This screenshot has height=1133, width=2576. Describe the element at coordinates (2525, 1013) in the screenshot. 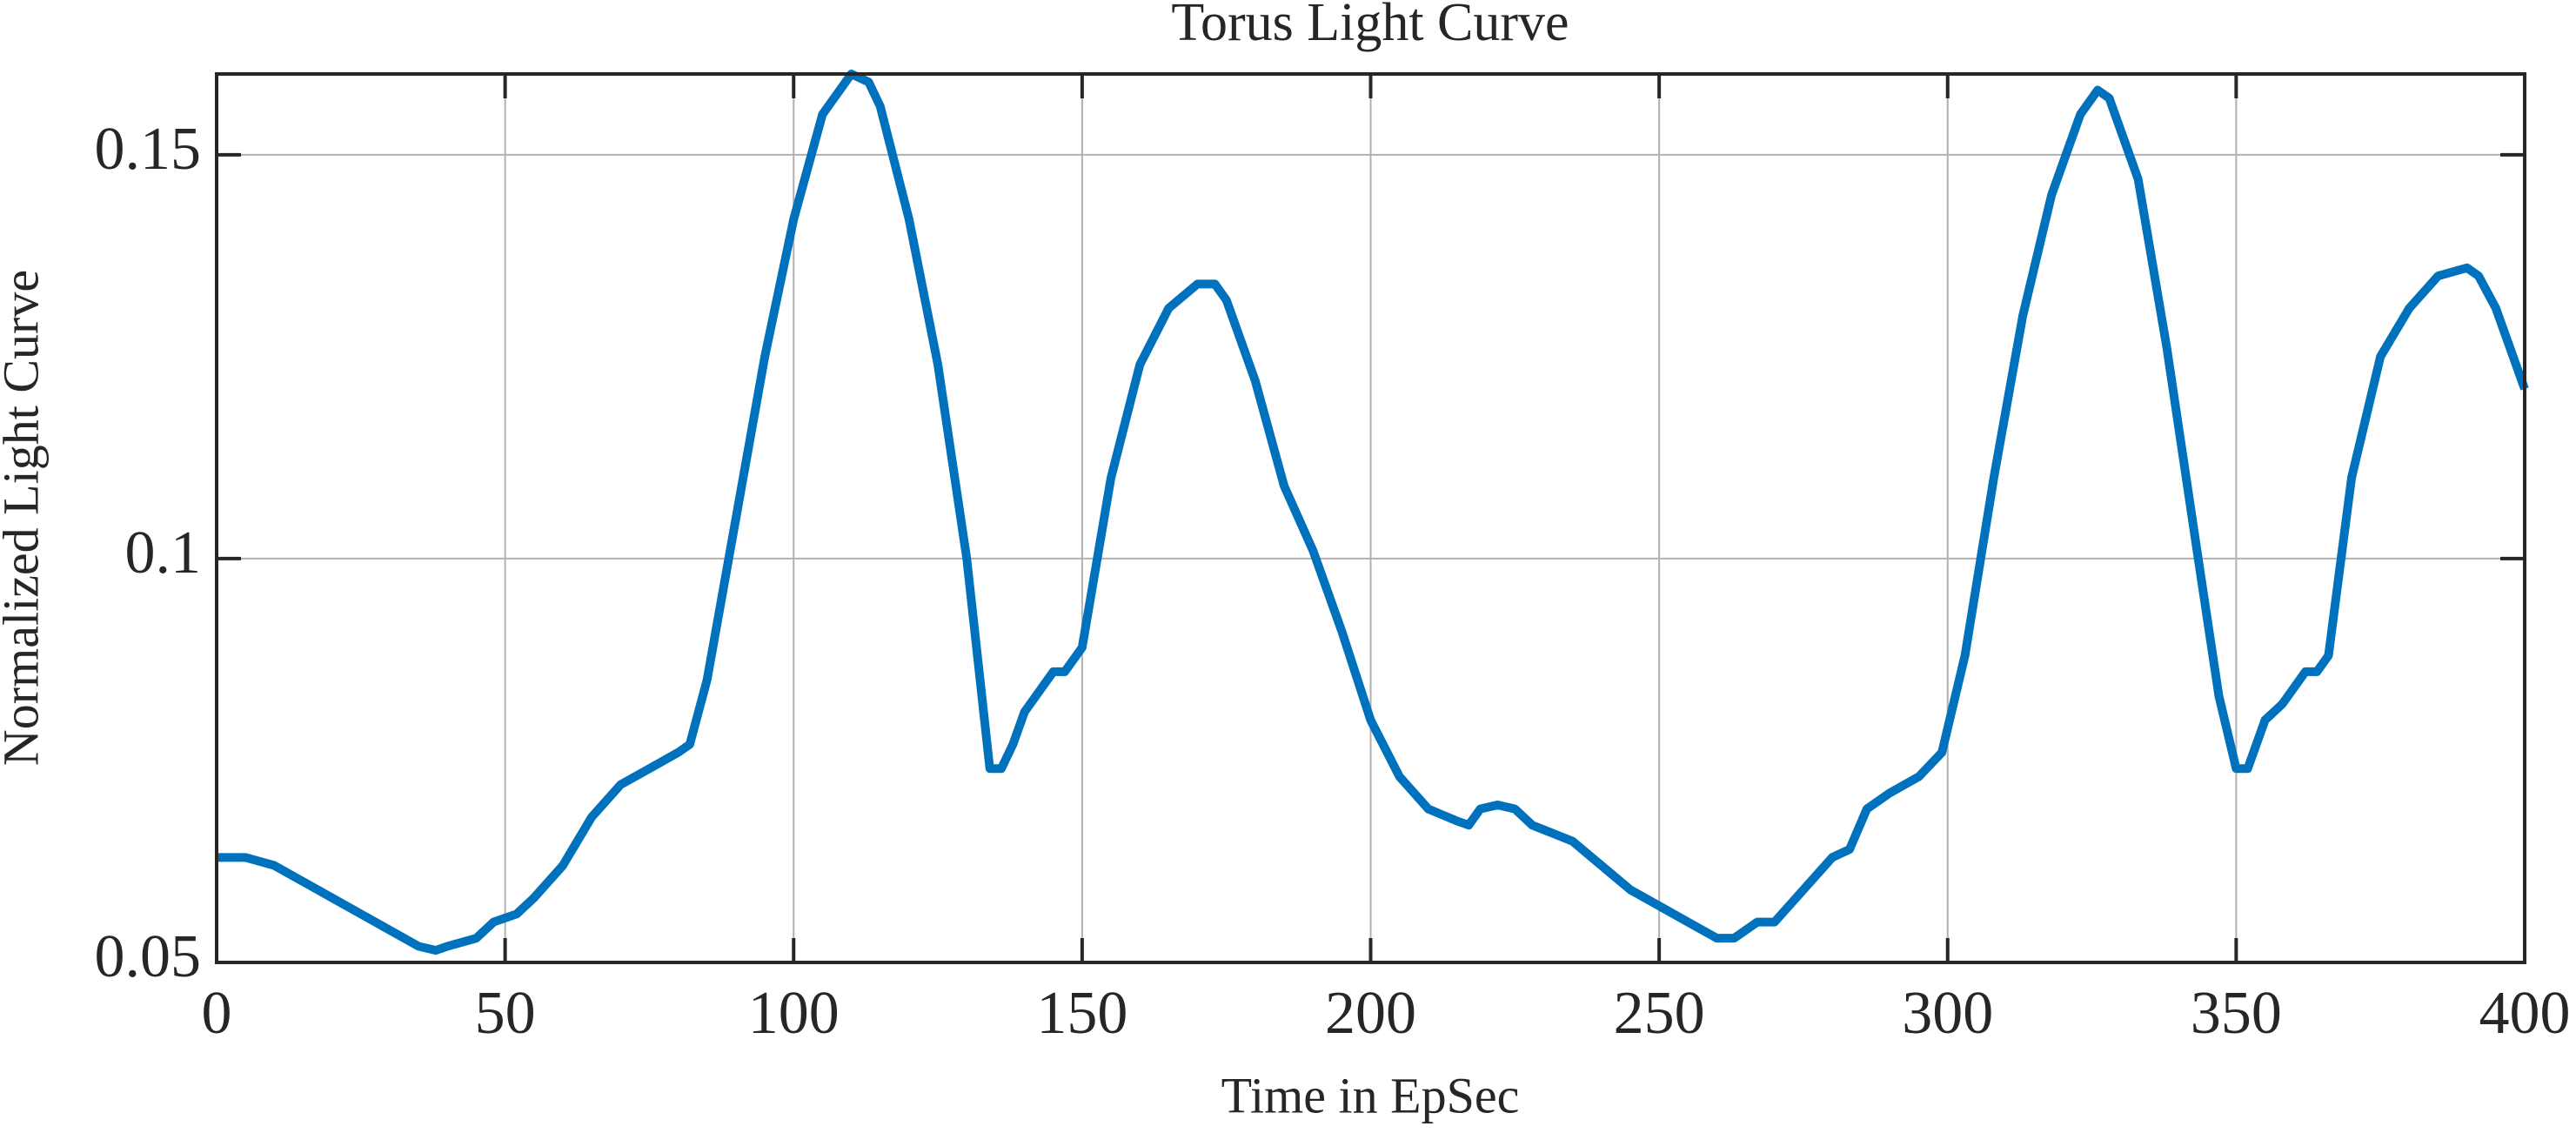

I see `x-tick-label: 400` at that location.